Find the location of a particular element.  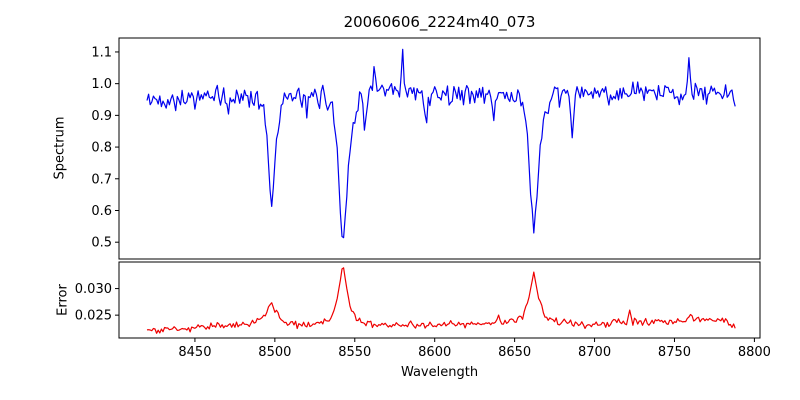

error-y-tick-label: 0.025 is located at coordinates (93, 316).